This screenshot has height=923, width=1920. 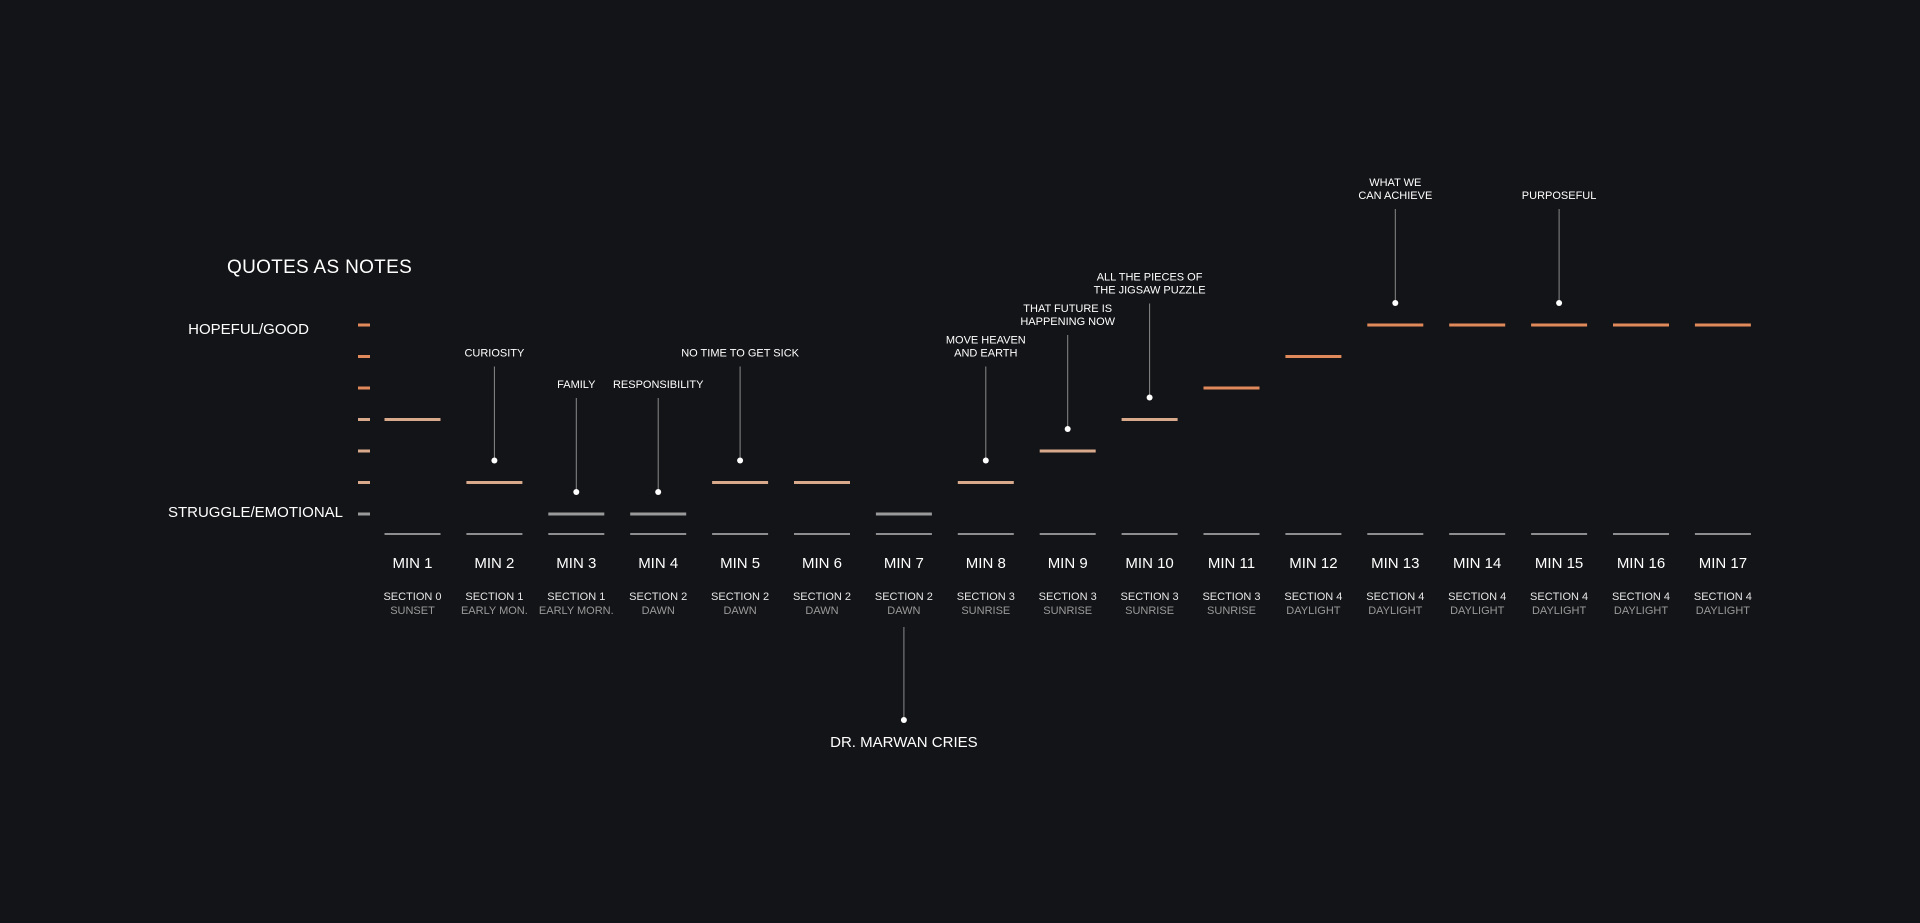 I want to click on quote-label: CURIOSITY, so click(x=494, y=354).